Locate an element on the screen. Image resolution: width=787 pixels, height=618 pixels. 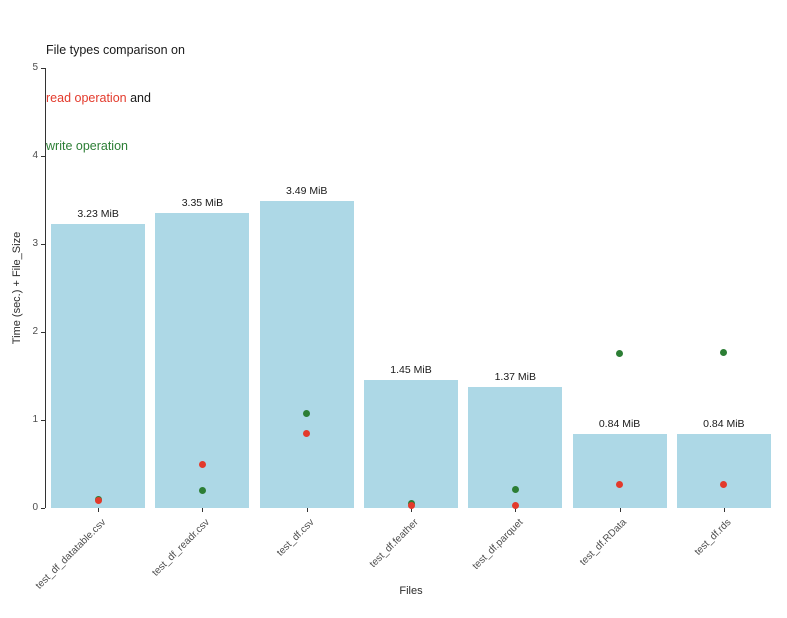
title-line-1-text: File types comparison on is located at coordinates (115, 50).